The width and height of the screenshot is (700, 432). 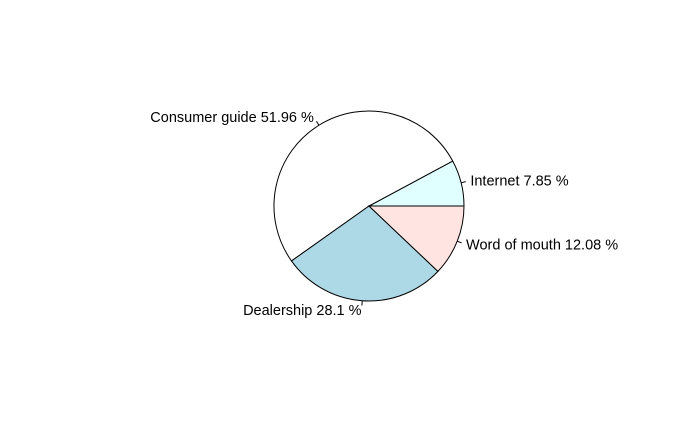 What do you see at coordinates (363, 186) in the screenshot?
I see `pie-slice-consumer-guide` at bounding box center [363, 186].